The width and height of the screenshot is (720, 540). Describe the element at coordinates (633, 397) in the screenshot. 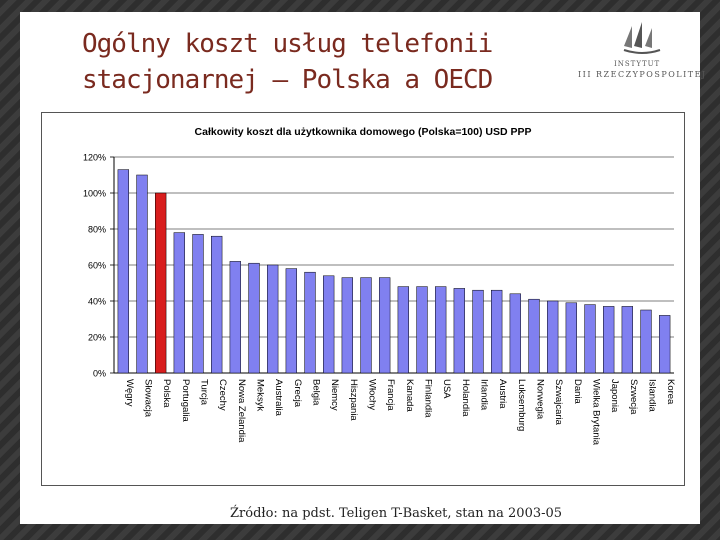

I see `x-tick-label: Szwecja` at that location.